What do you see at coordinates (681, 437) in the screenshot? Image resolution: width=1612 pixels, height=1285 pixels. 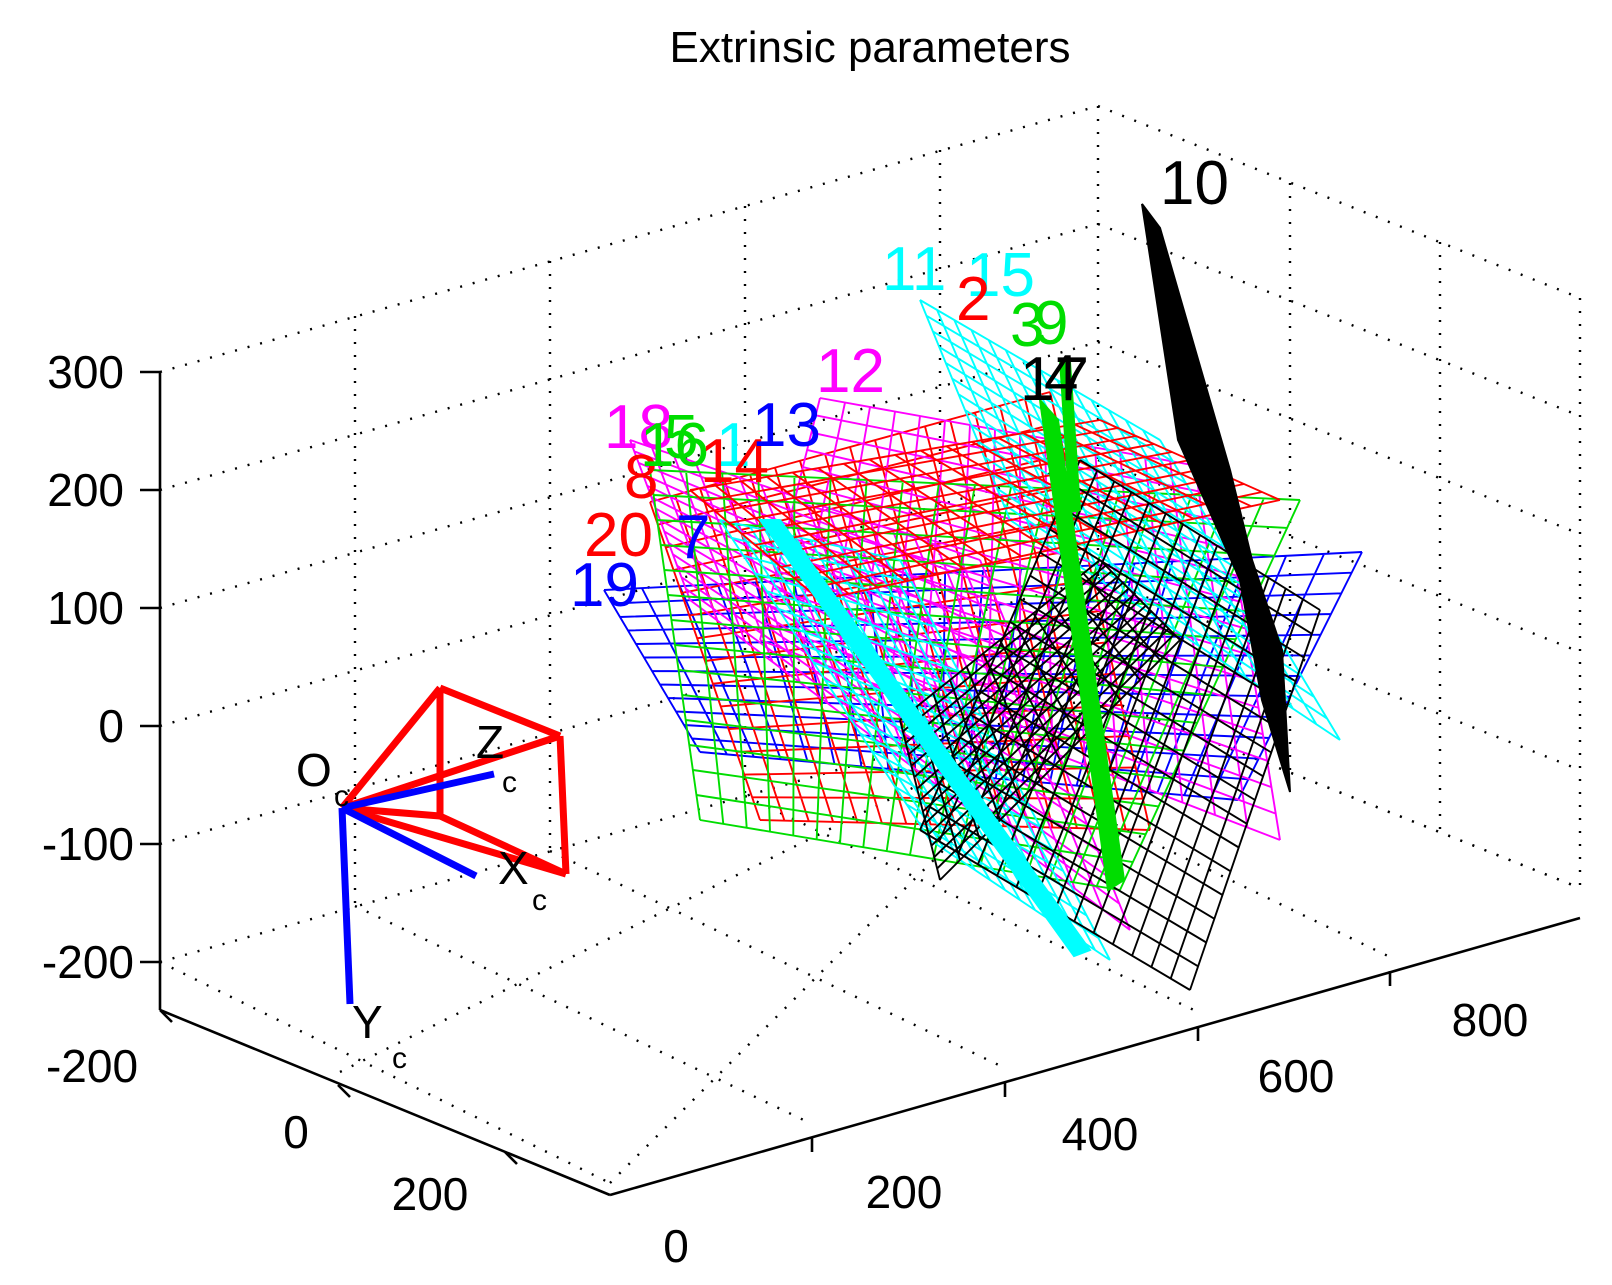 I see `board-label-5: 5` at bounding box center [681, 437].